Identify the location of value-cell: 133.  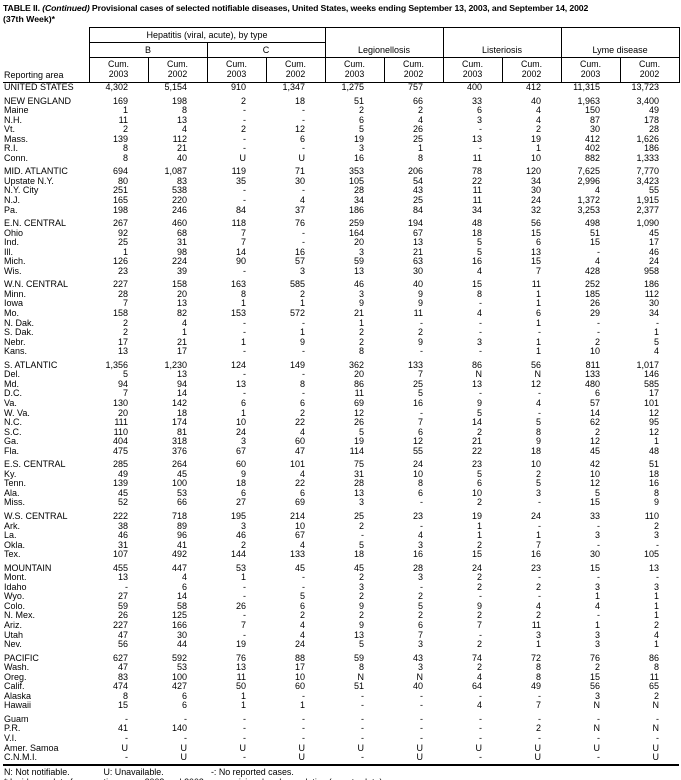
(593, 375).